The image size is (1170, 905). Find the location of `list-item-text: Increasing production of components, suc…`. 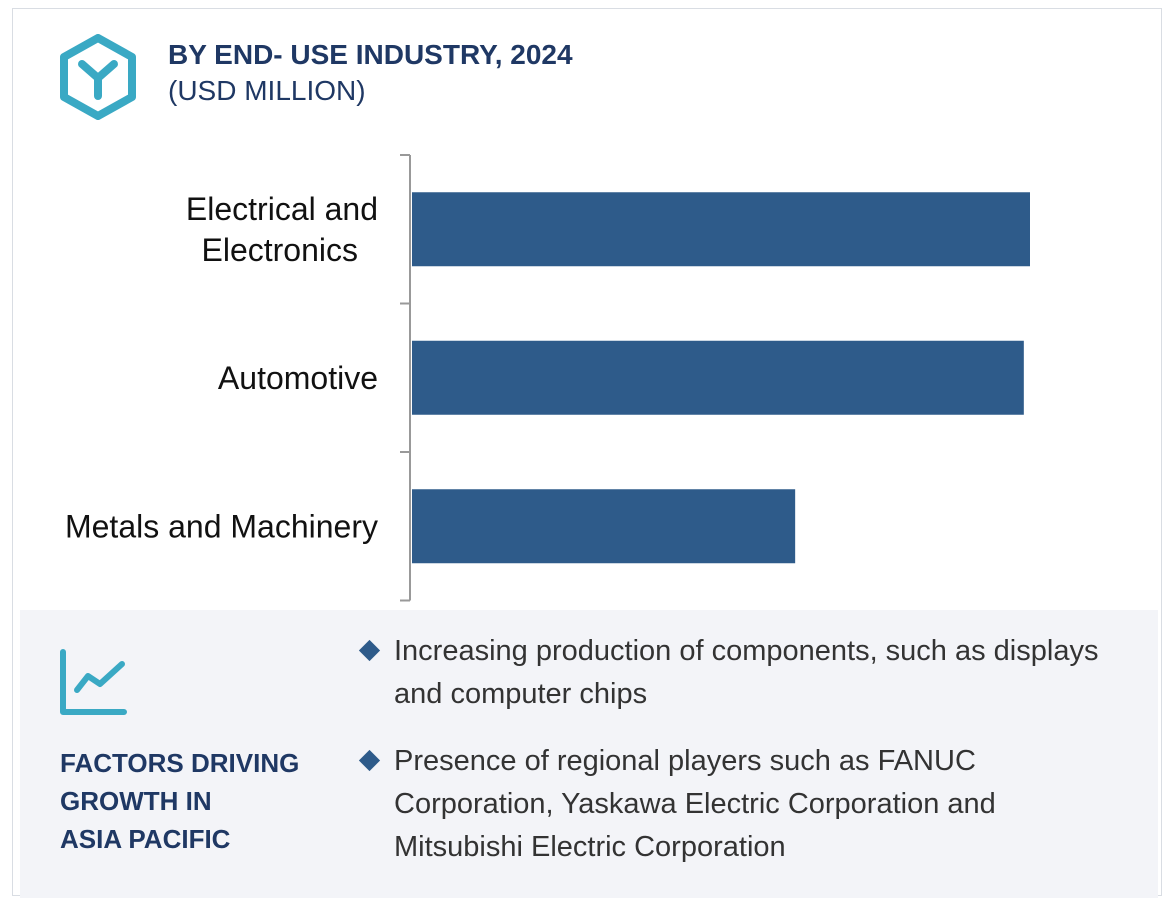

list-item-text: Increasing production of components, suc… is located at coordinates (746, 672).